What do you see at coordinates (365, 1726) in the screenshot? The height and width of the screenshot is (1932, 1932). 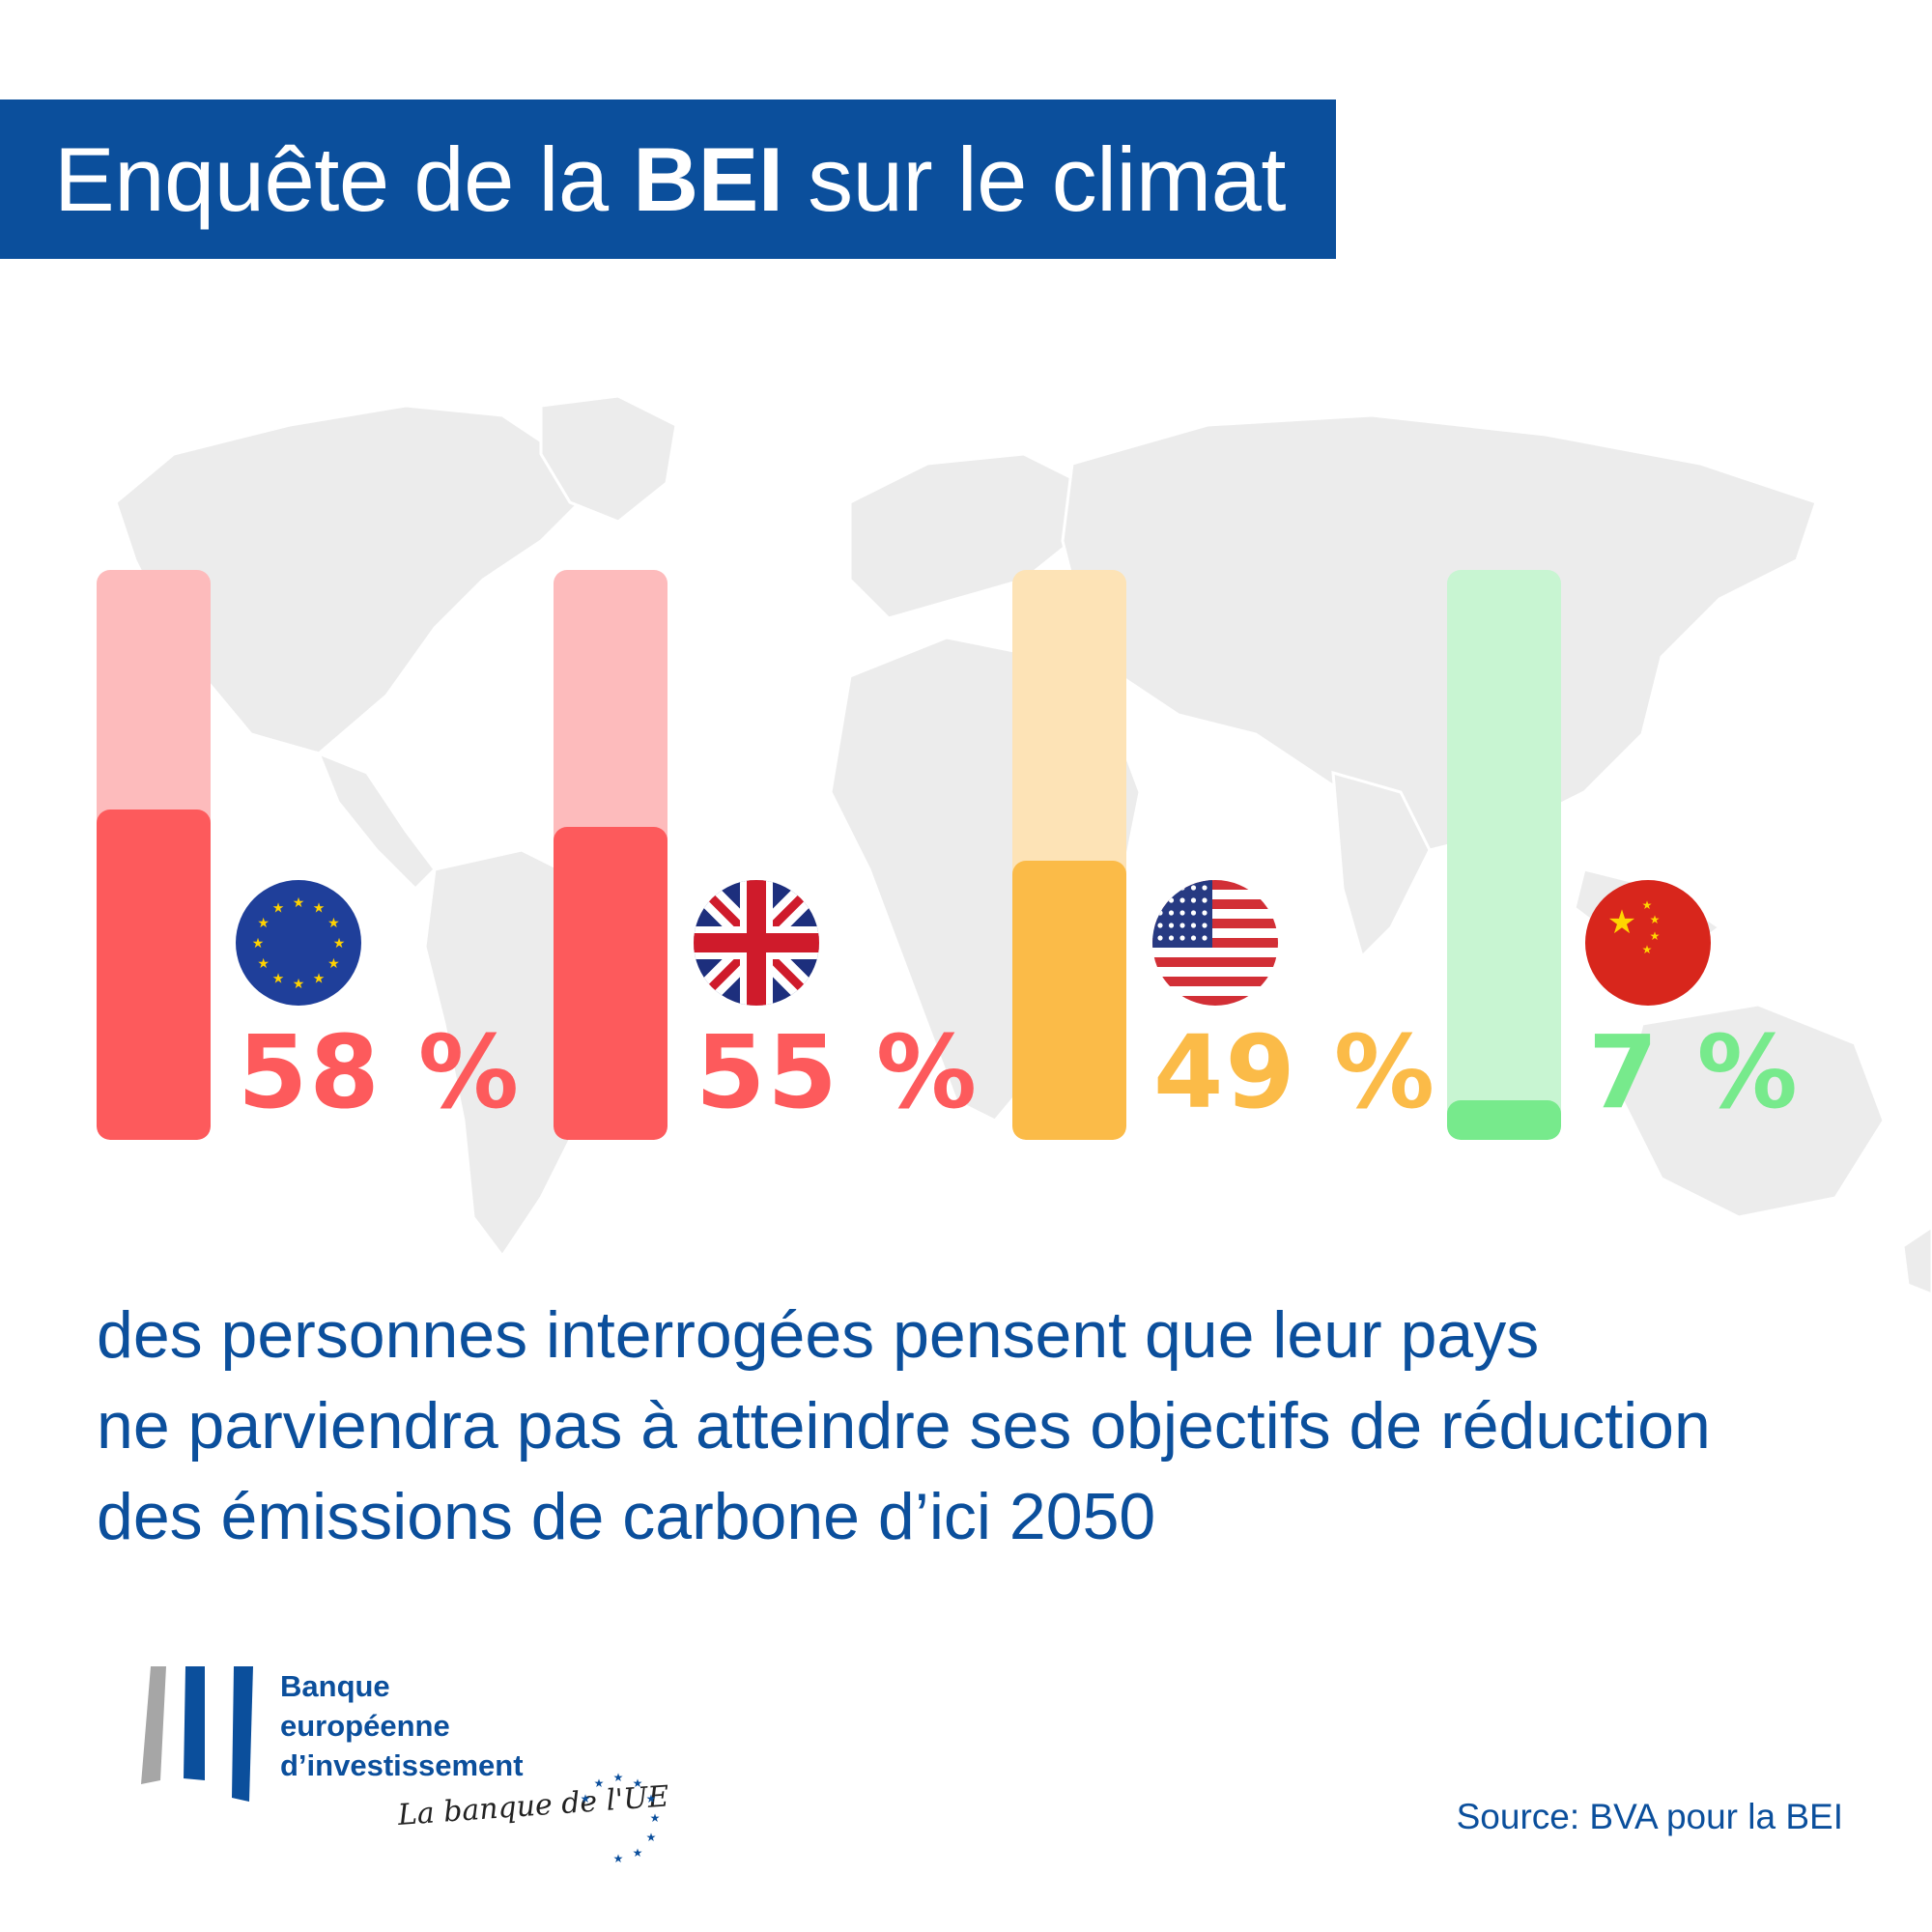 I see `logo-line-2: européenne` at bounding box center [365, 1726].